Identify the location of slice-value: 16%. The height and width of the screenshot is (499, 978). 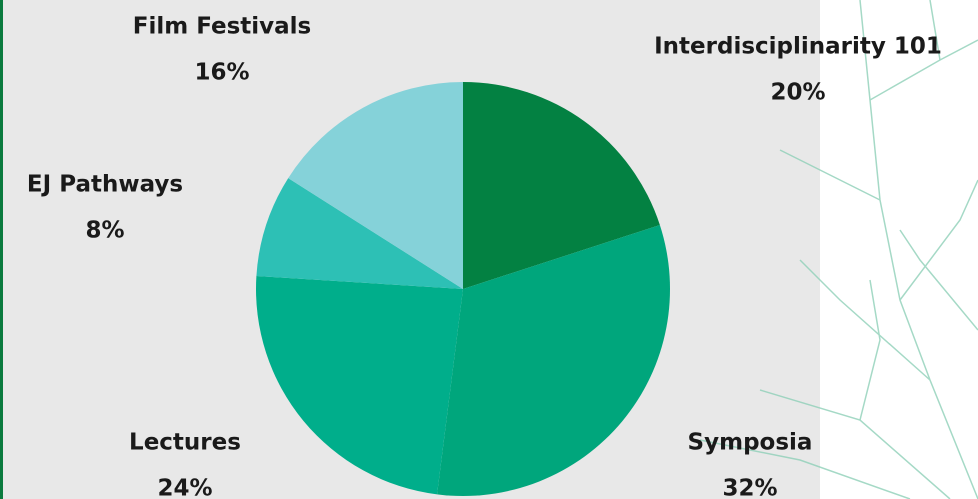
(221, 73).